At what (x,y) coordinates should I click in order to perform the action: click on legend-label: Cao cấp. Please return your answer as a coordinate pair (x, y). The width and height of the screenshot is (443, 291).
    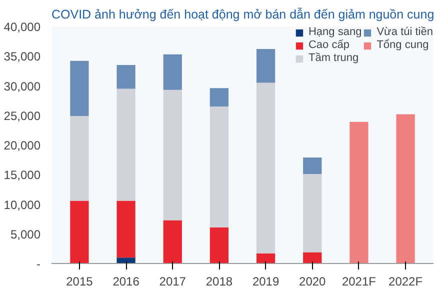
    Looking at the image, I should click on (329, 45).